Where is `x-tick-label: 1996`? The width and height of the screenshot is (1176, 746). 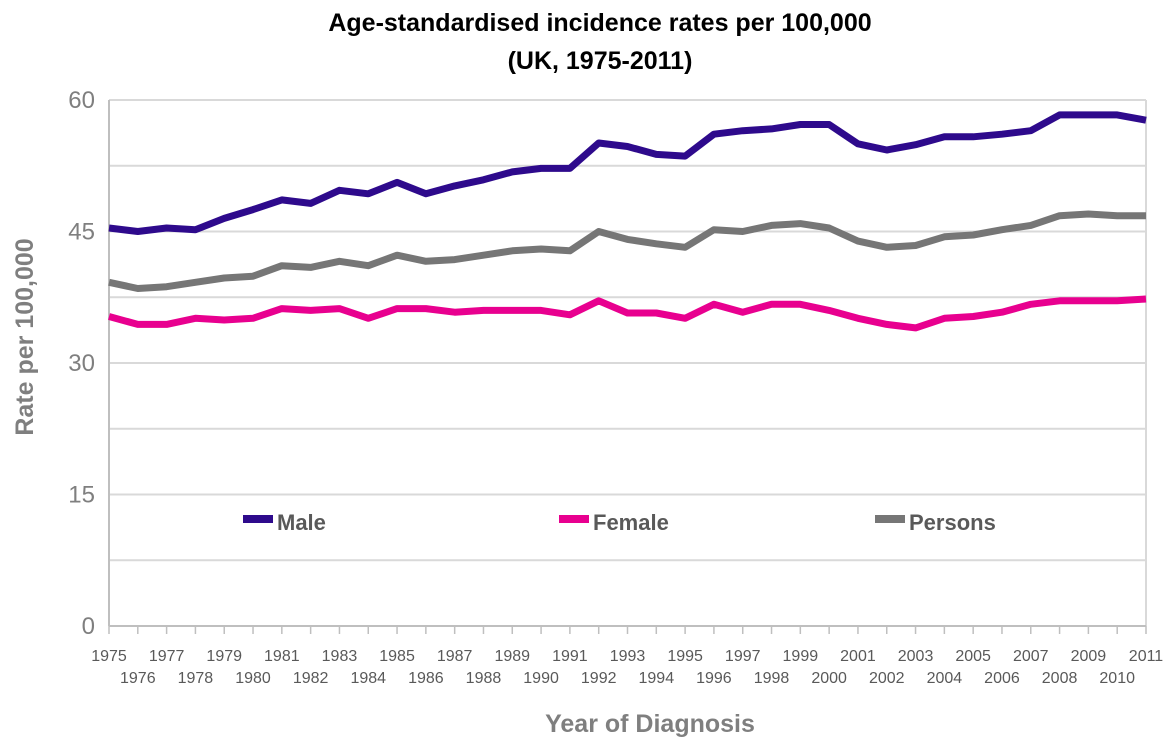
x-tick-label: 1996 is located at coordinates (714, 678).